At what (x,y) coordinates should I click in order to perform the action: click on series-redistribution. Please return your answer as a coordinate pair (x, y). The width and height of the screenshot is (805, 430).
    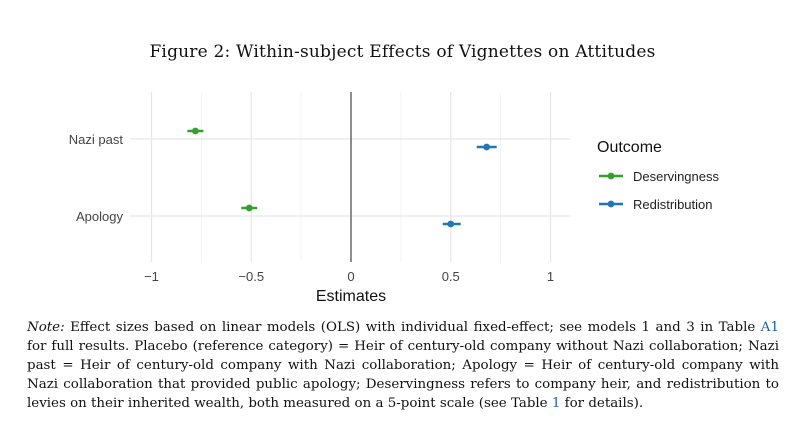
    Looking at the image, I should click on (469, 185).